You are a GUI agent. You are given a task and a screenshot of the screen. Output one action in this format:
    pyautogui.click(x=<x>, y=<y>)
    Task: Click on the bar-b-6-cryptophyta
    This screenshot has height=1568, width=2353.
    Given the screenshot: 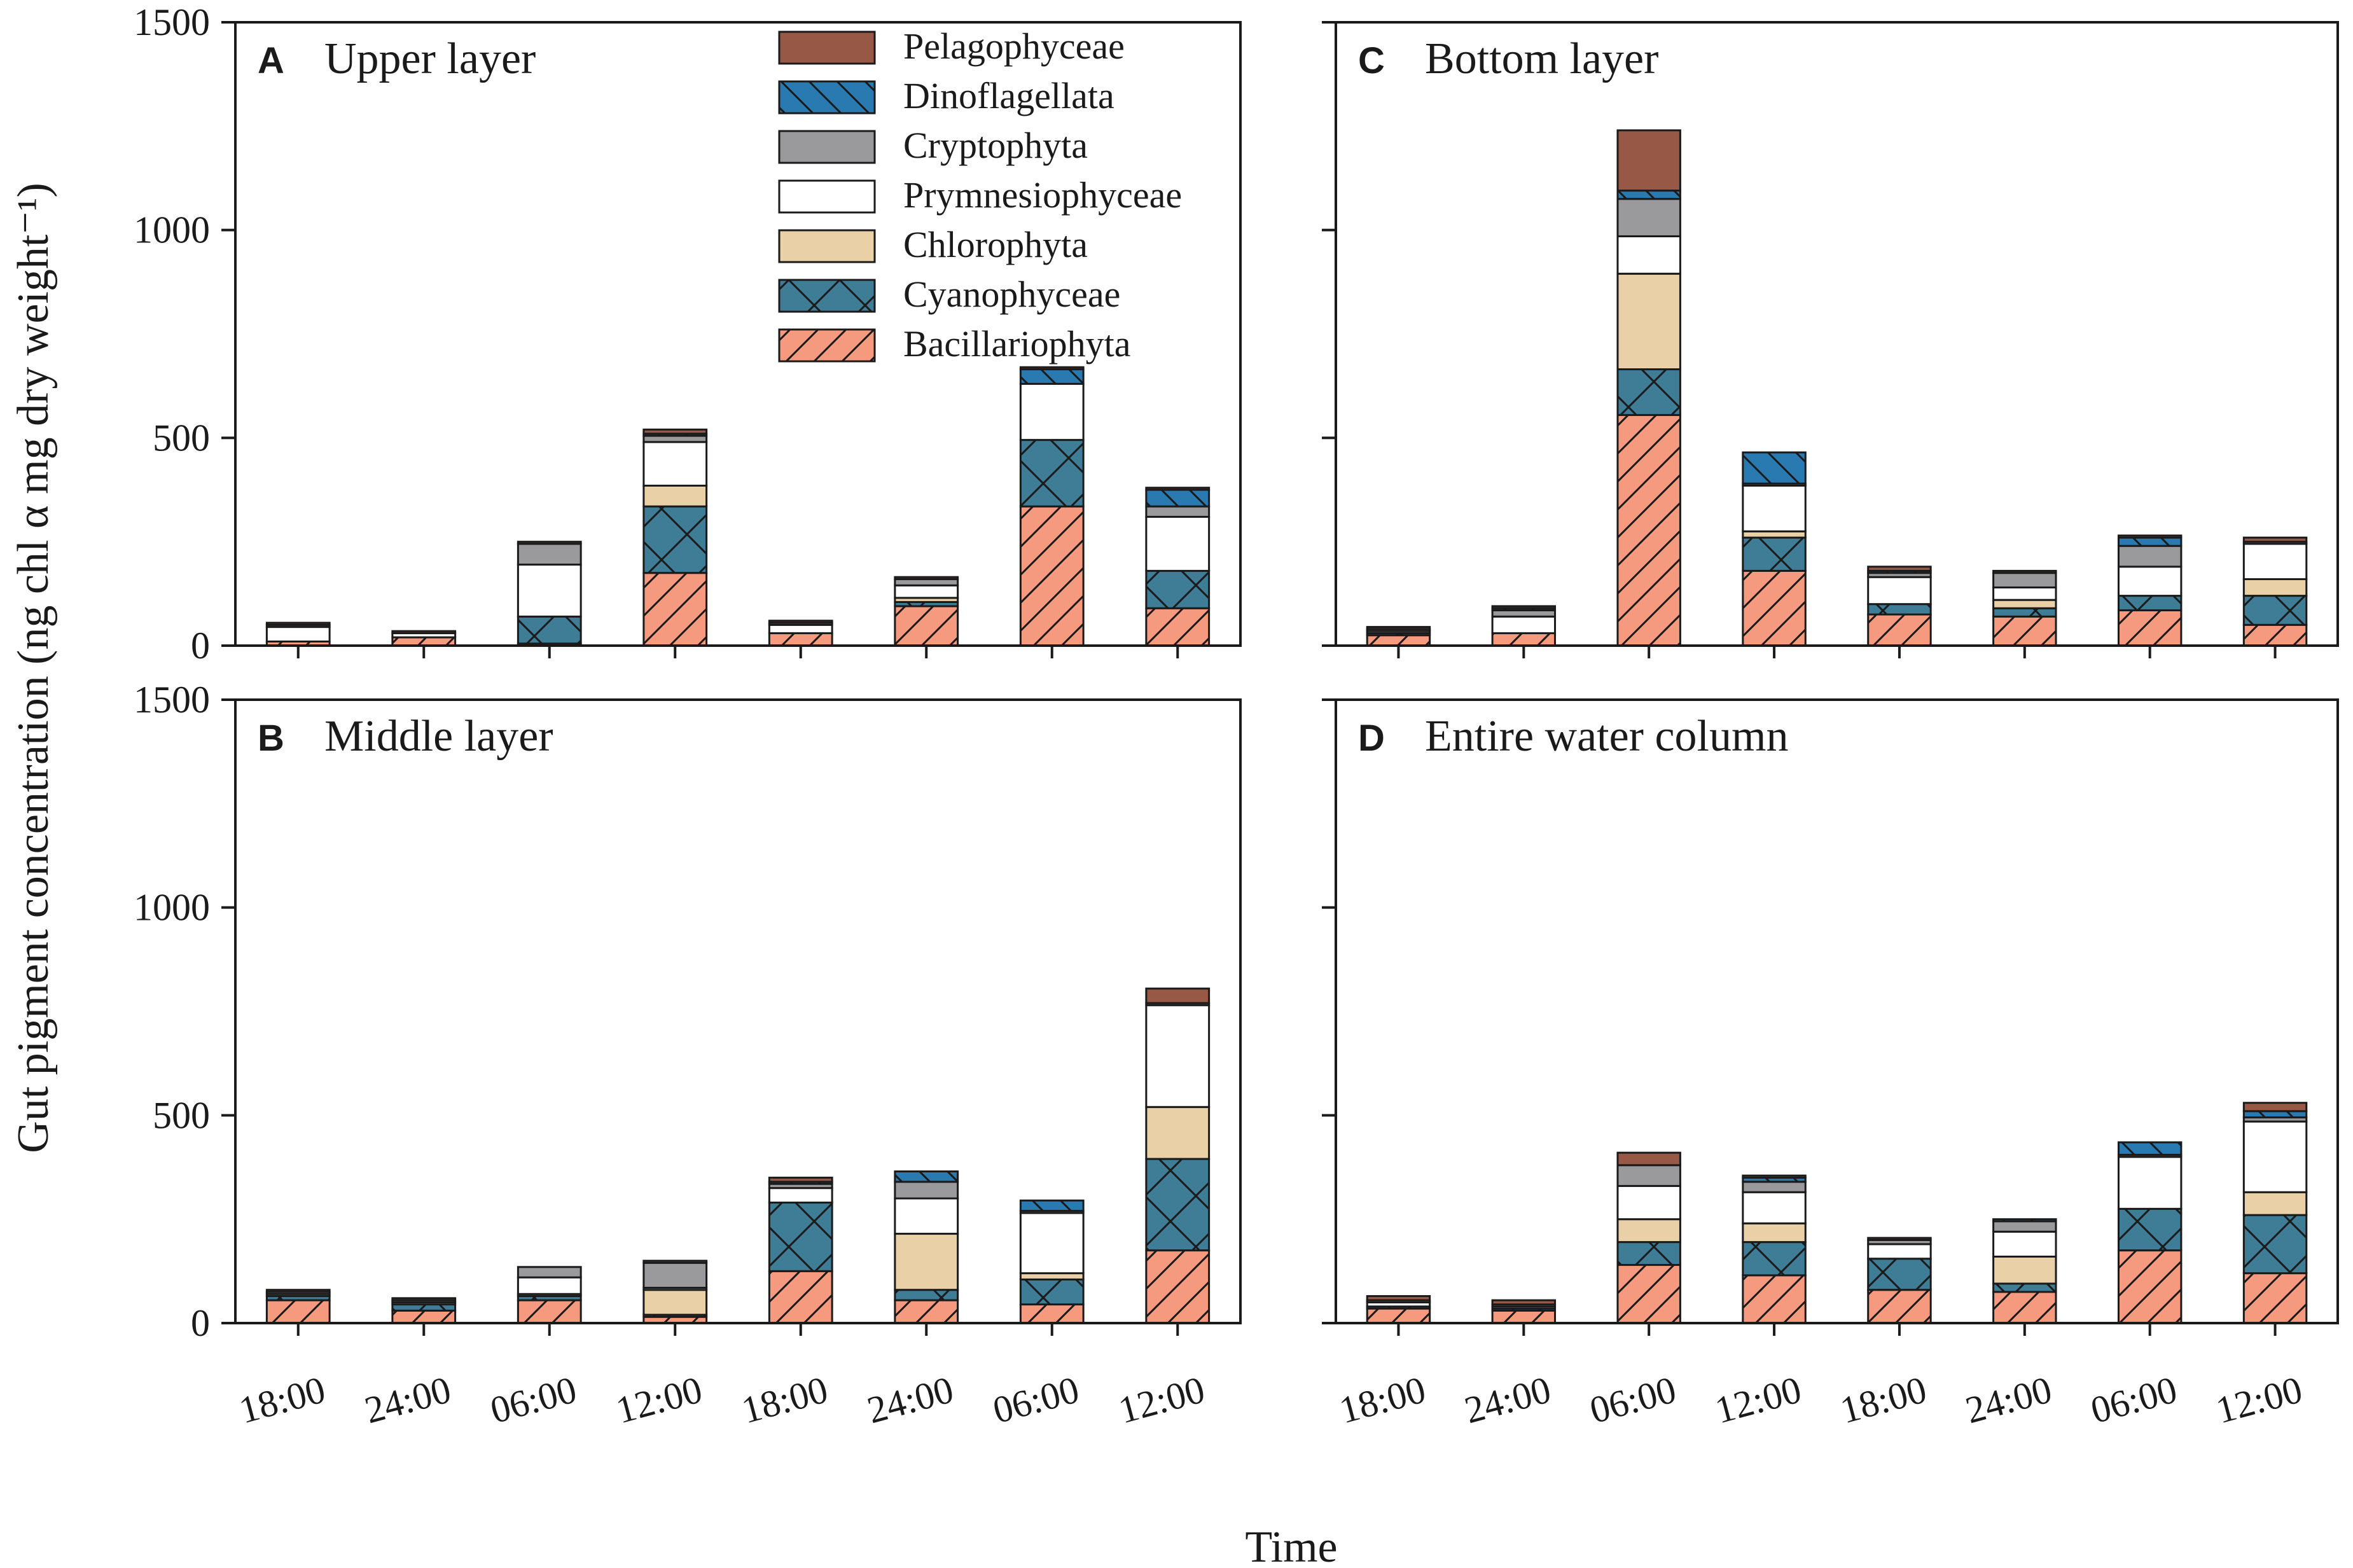 What is the action you would take?
    pyautogui.click(x=926, y=1190)
    